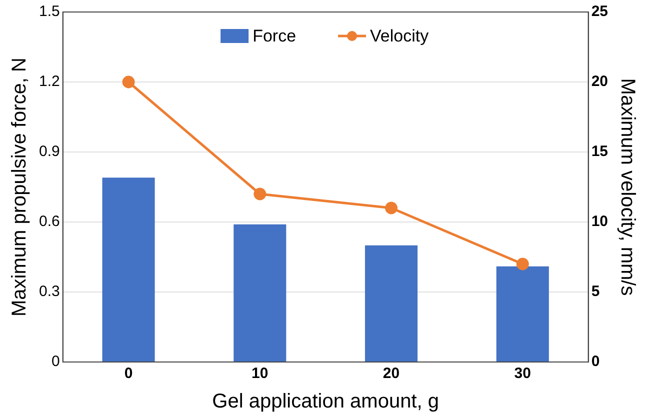  Describe the element at coordinates (627, 187) in the screenshot. I see `y2-axis-title: Maximum velocity, mm/s` at that location.